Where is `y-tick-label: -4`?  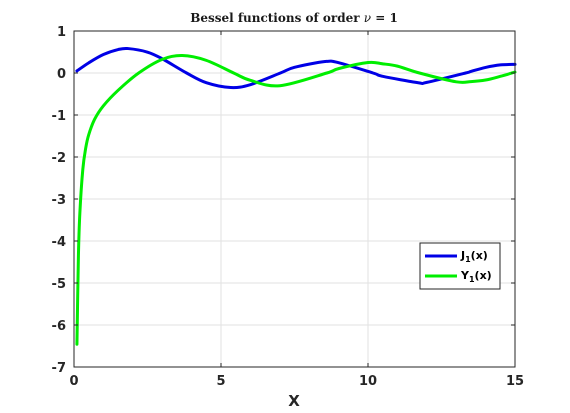 y-tick-label: -4 is located at coordinates (59, 242).